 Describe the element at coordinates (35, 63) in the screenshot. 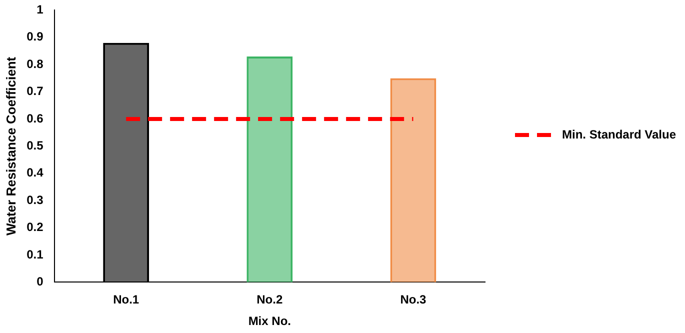

I see `y-tick-label: 0.8` at that location.